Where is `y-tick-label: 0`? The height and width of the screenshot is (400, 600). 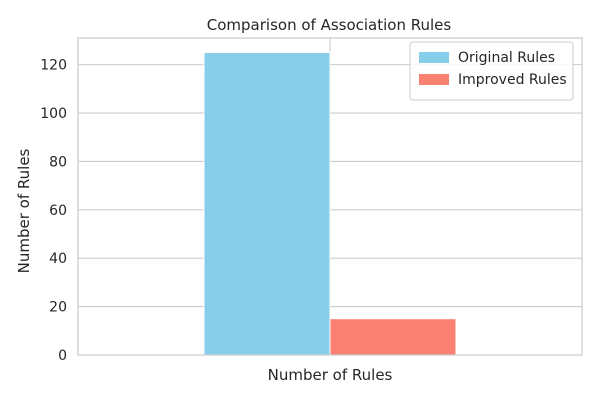
y-tick-label: 0 is located at coordinates (62, 356).